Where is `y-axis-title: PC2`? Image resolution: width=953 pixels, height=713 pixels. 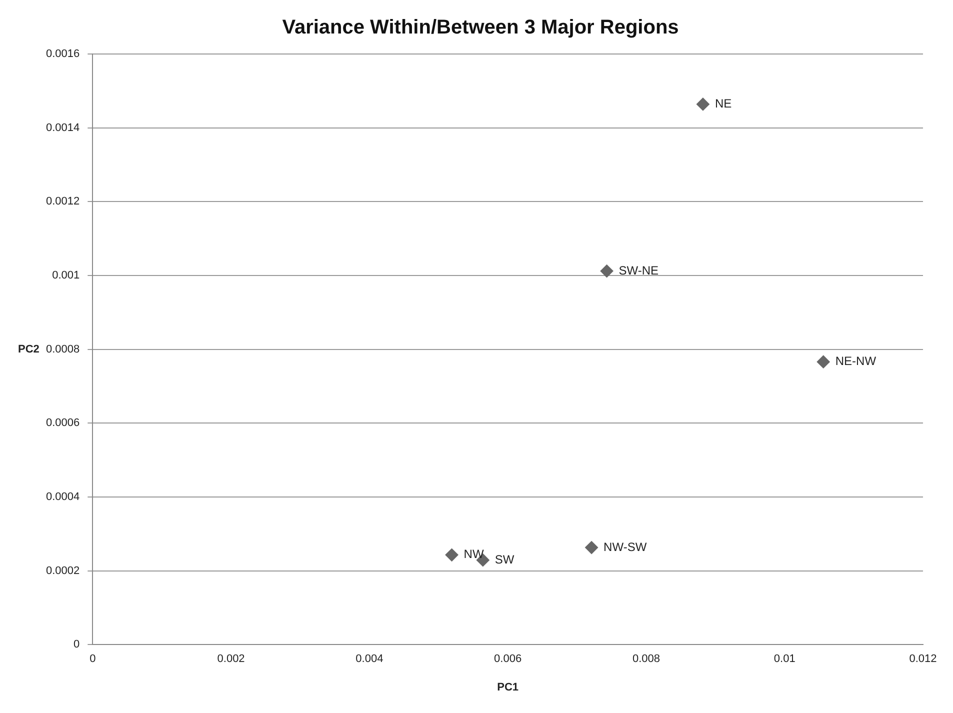 y-axis-title: PC2 is located at coordinates (29, 349).